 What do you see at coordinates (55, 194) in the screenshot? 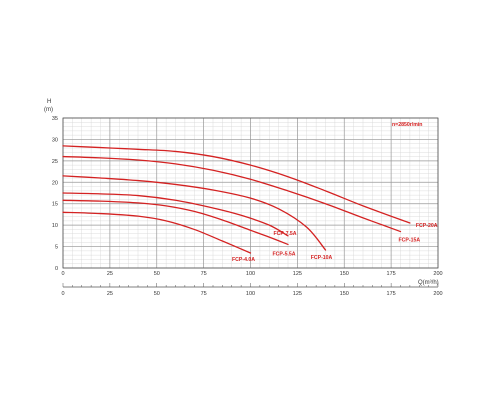
I see `y-tick-labels: 0 5 10 15 20 25 30 35` at bounding box center [55, 194].